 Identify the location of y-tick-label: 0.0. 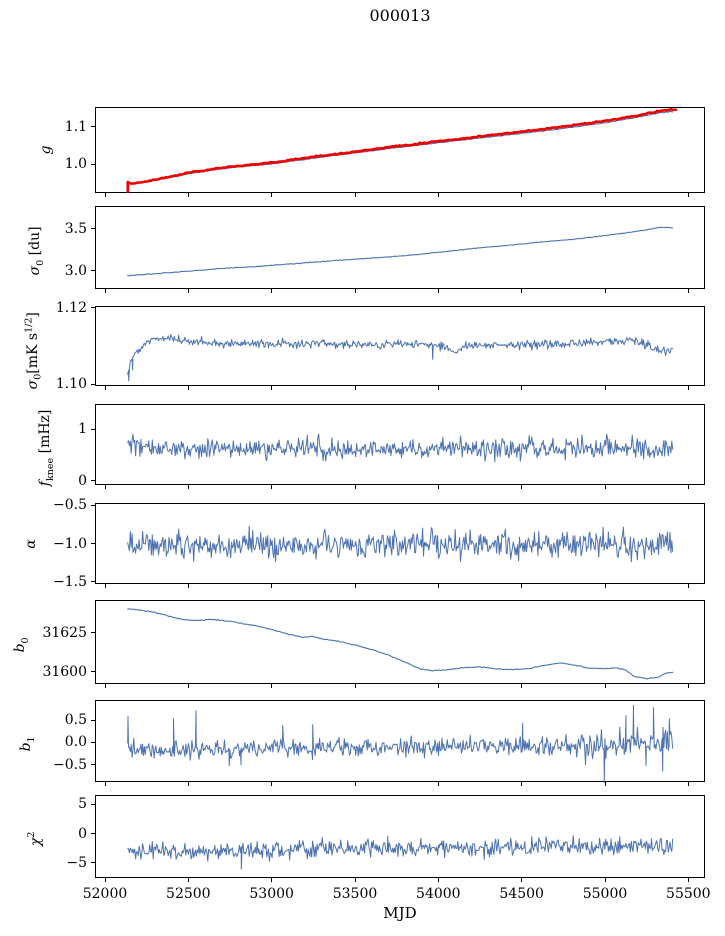
(75, 742).